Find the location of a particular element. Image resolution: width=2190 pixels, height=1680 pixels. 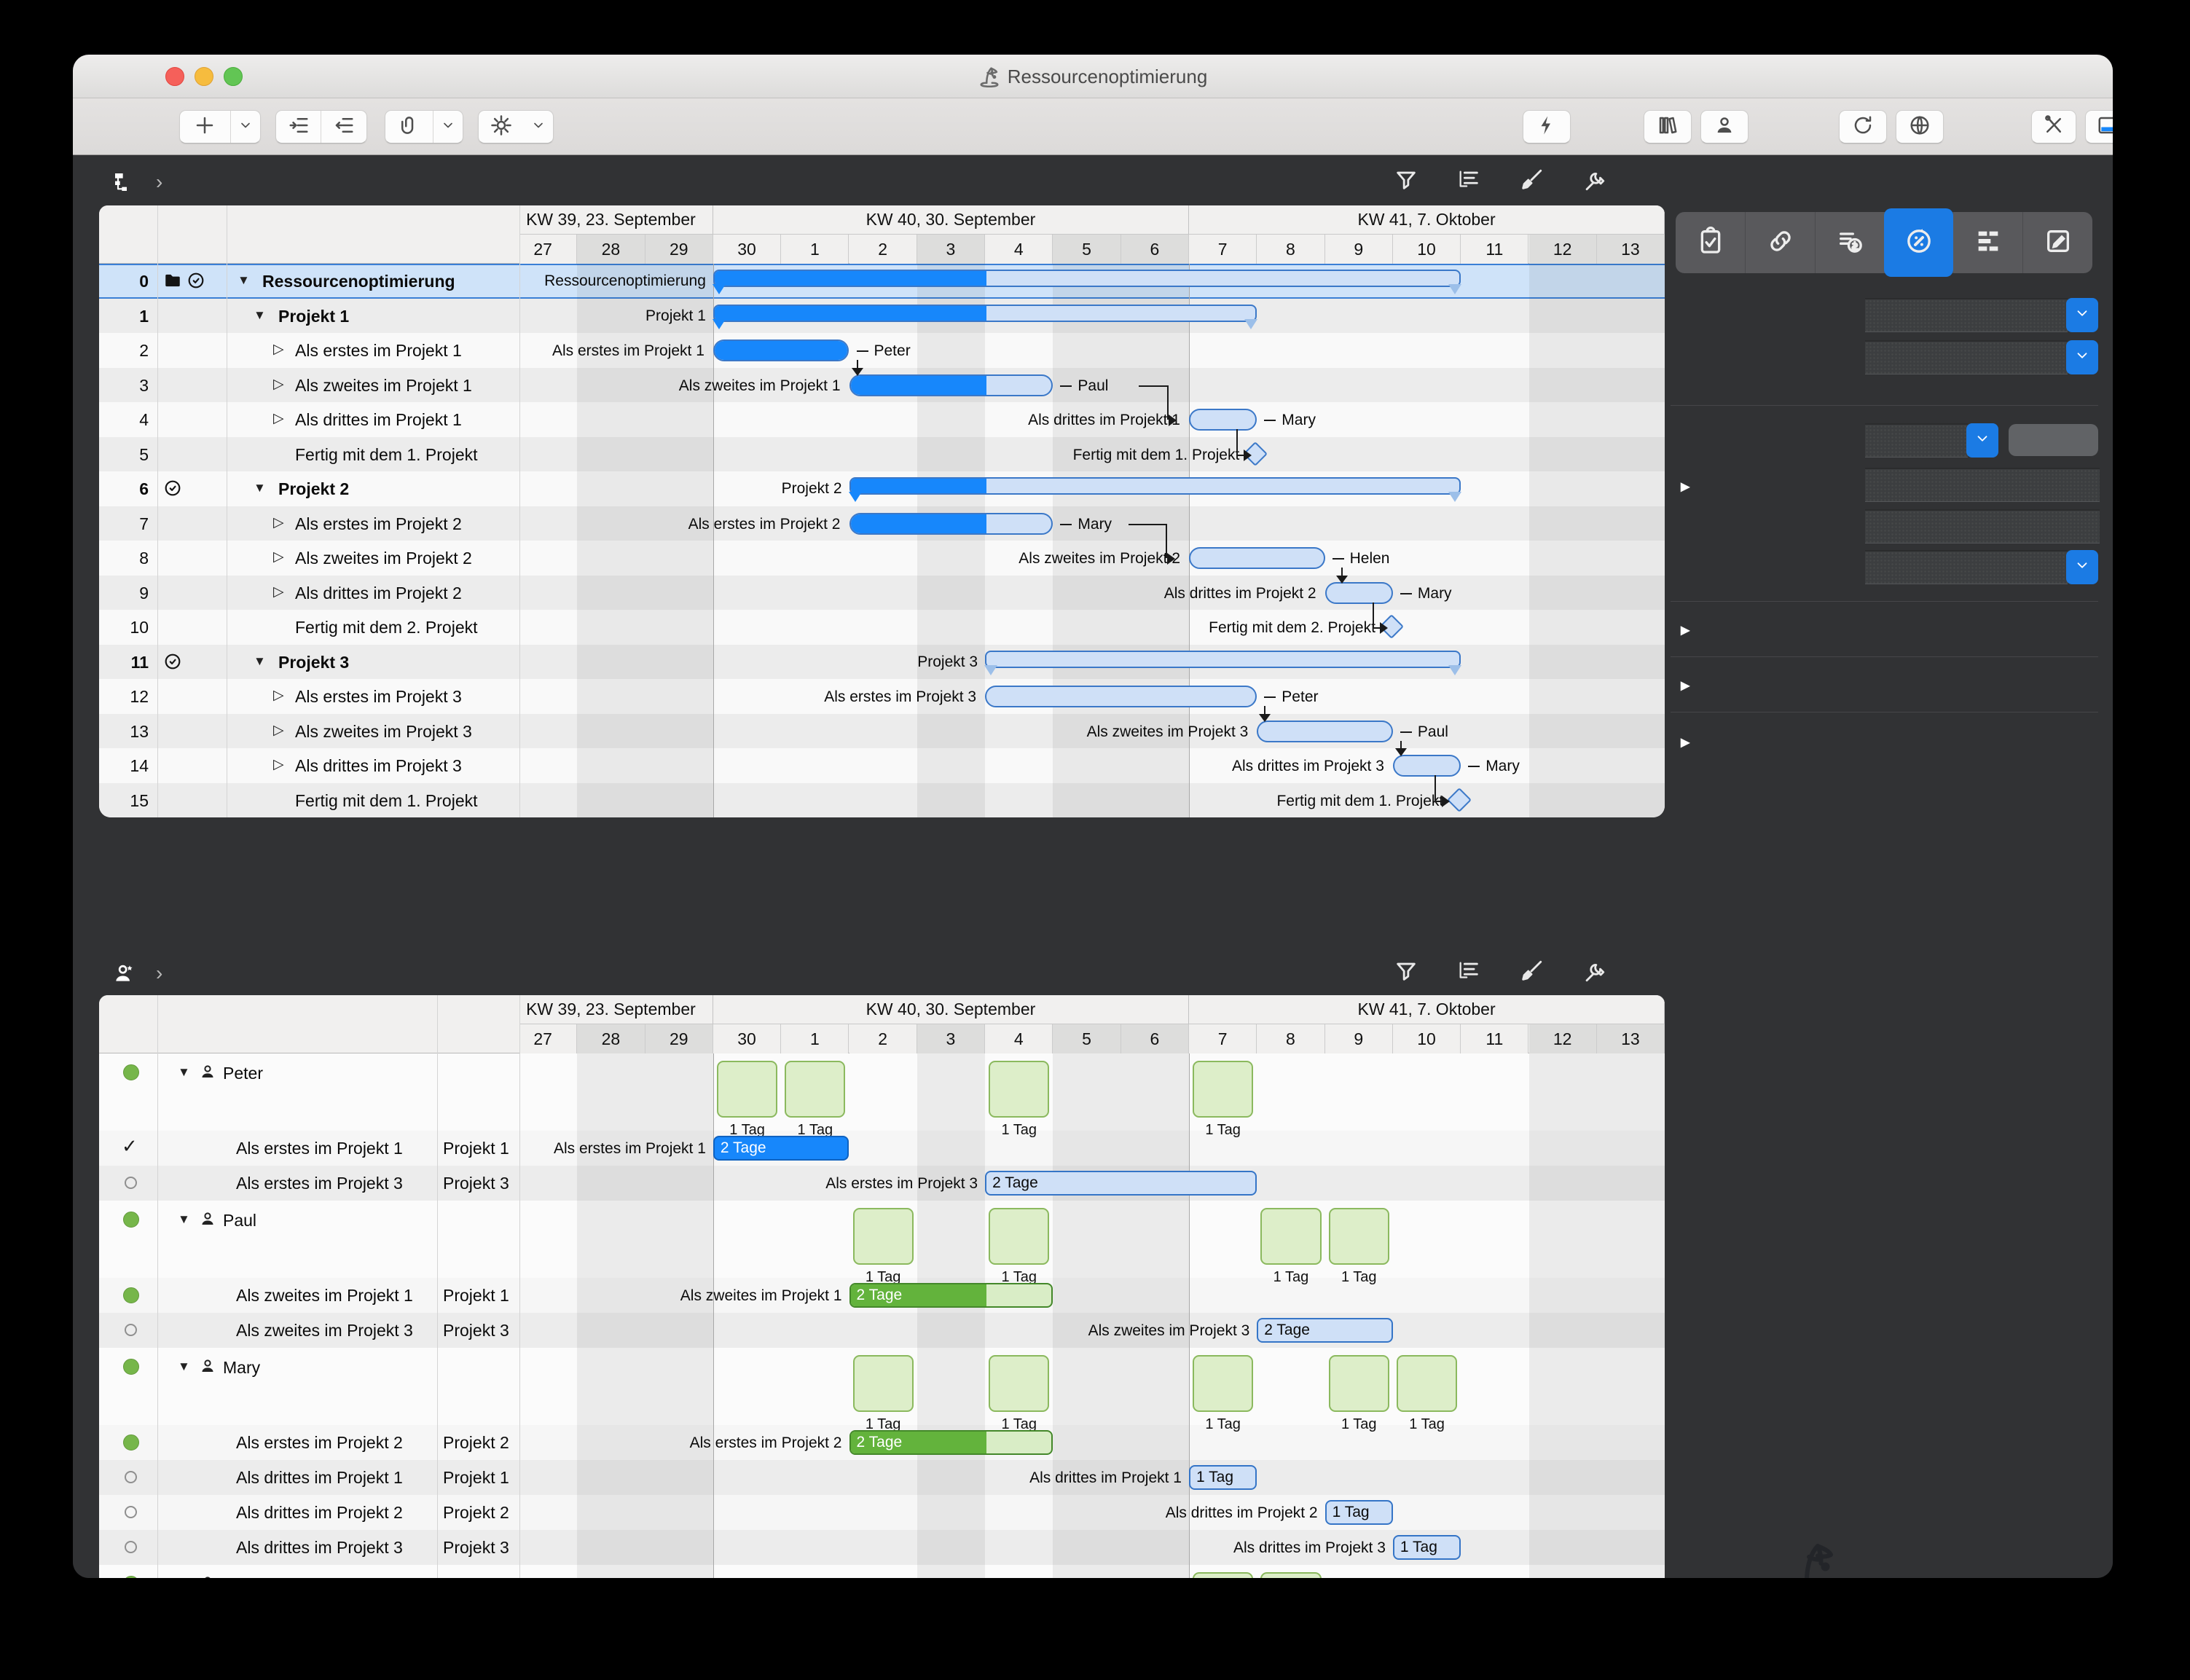

day-header: 13 is located at coordinates (1631, 1038).